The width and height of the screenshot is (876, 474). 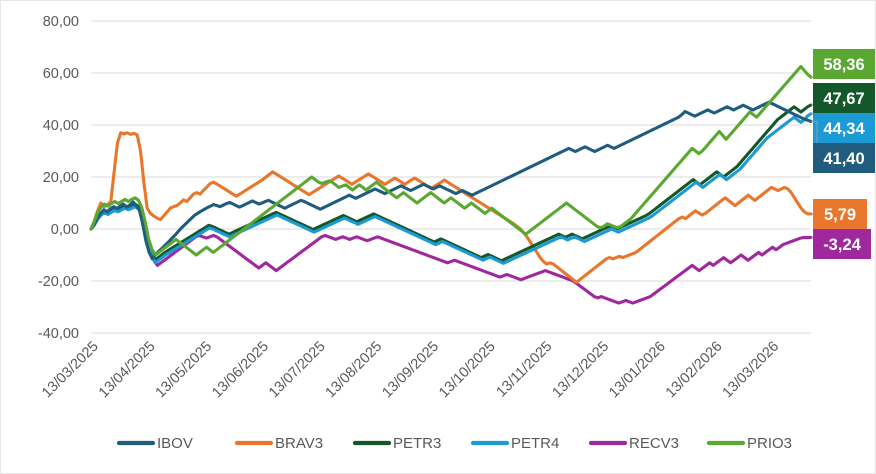 What do you see at coordinates (61, 126) in the screenshot?
I see `y-axis-tick-label: 40,00` at bounding box center [61, 126].